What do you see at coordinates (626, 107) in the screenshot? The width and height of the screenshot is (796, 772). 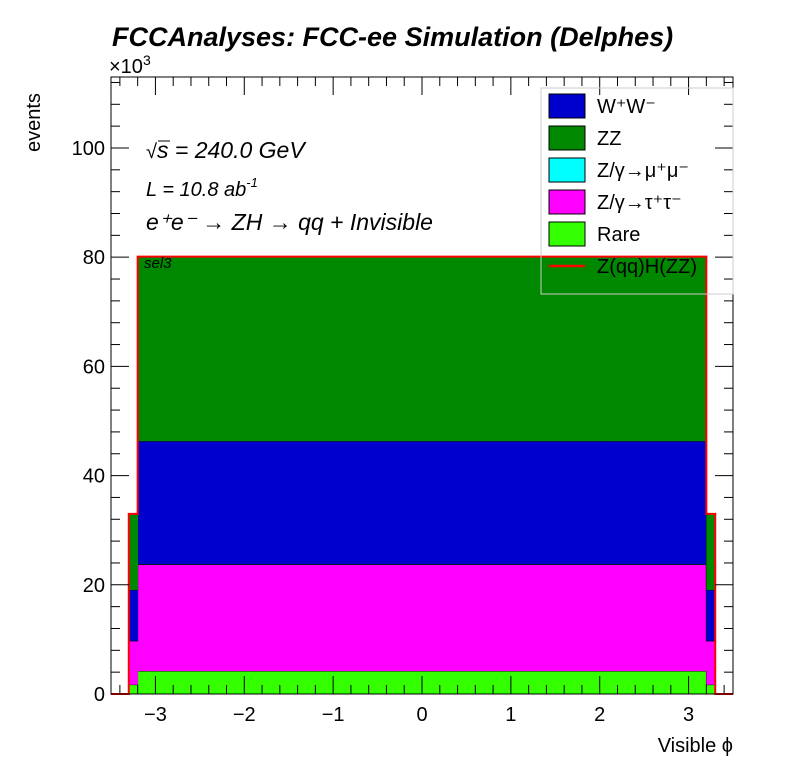 I see `legend-label-ww: W⁺W⁻` at bounding box center [626, 107].